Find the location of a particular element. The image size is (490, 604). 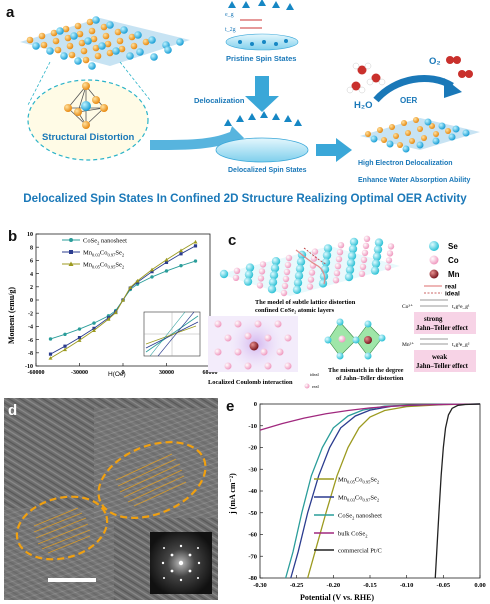

pristine-spin-states-label: Pristine Spin States is located at coordinates (261, 58).